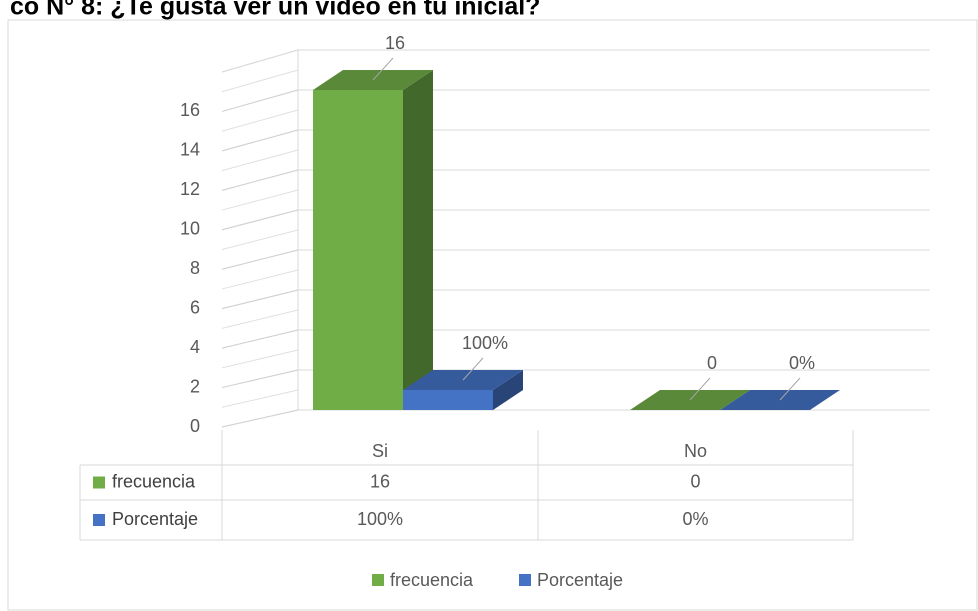 The height and width of the screenshot is (611, 978). What do you see at coordinates (190, 110) in the screenshot?
I see `y-tick-label: 16` at bounding box center [190, 110].